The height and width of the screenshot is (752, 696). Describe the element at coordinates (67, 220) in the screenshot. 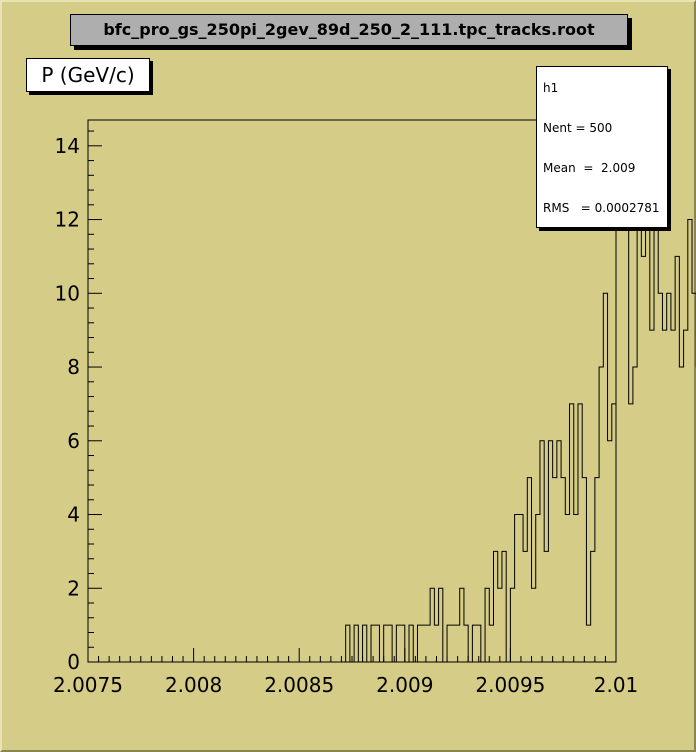

I see `y-tick-label: 12` at that location.